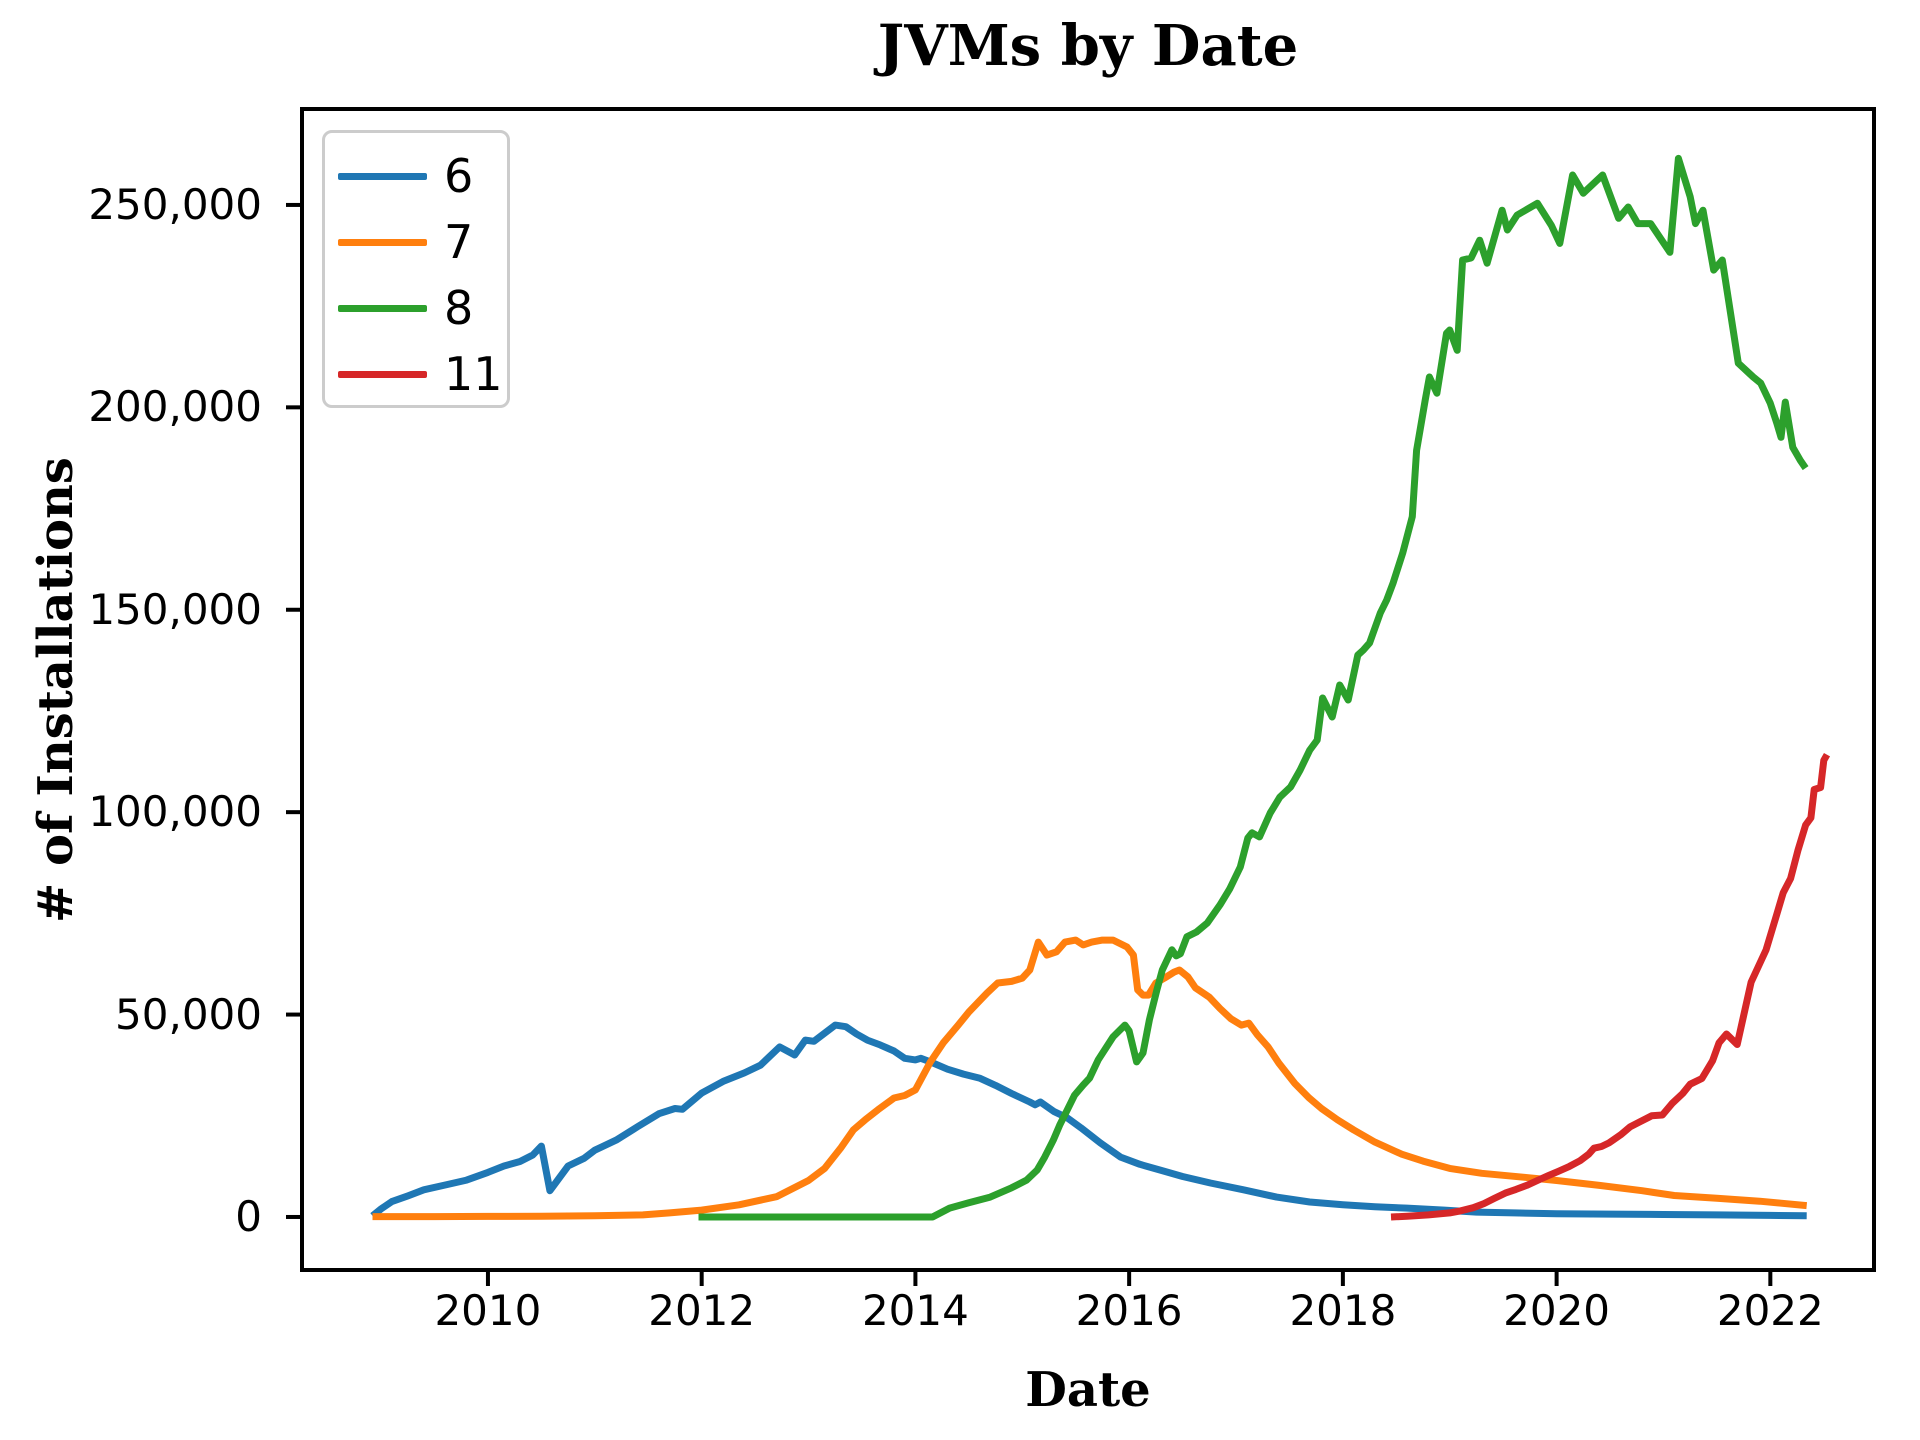 This screenshot has height=1440, width=1920. I want to click on x-tick-label: 2018, so click(1343, 1310).